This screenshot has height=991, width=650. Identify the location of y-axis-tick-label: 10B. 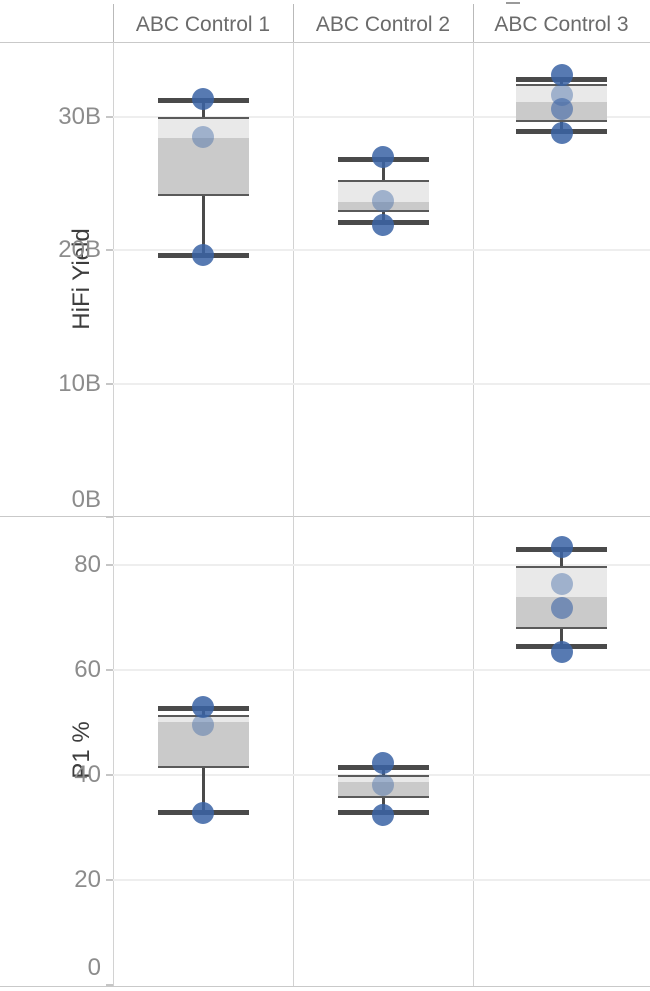
(79, 383).